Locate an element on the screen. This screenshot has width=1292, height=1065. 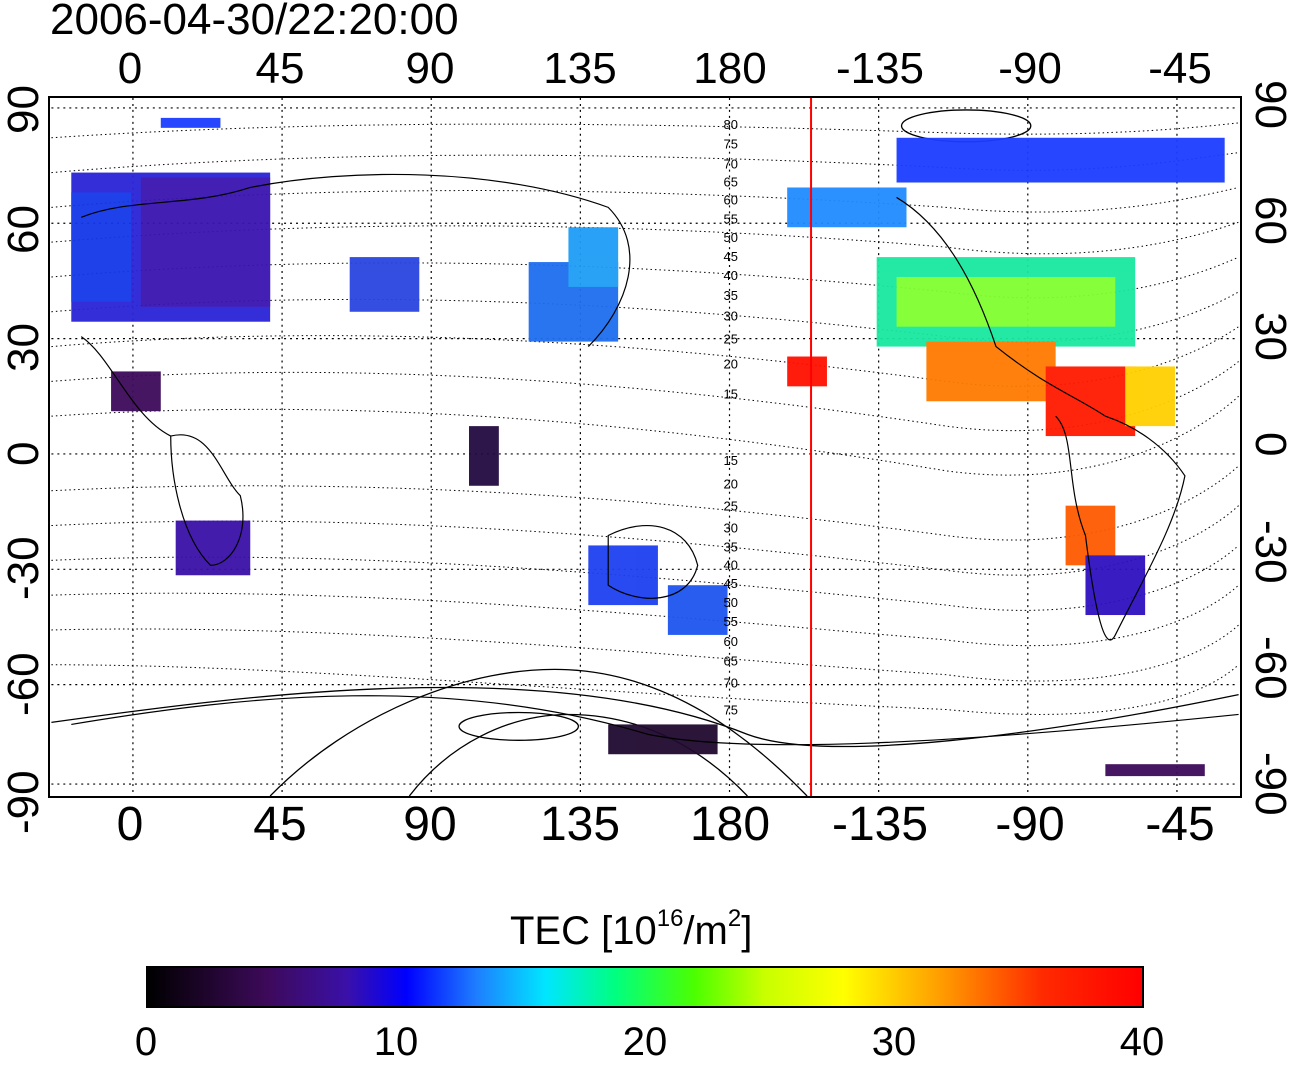
colorbar-title: TEC [1016/m2] is located at coordinates (631, 929).